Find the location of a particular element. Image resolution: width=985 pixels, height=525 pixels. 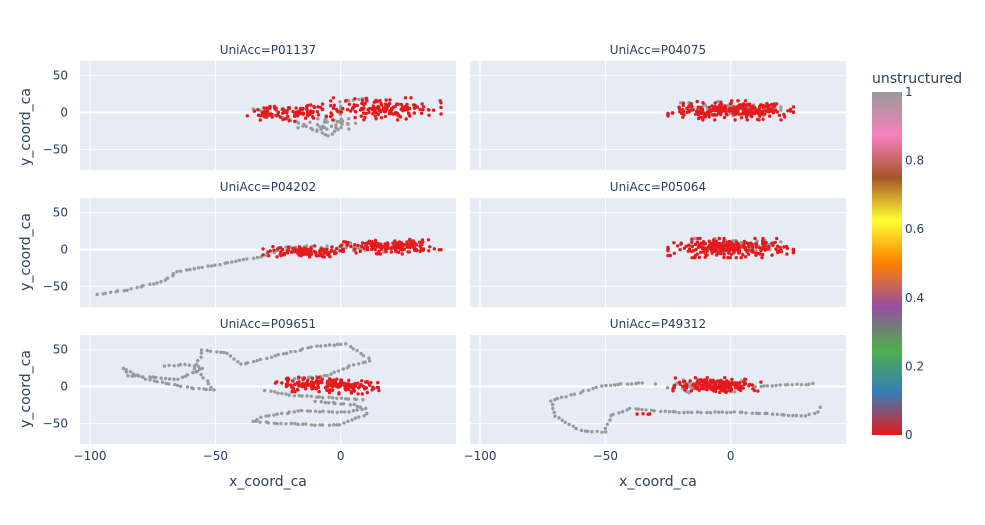

x-axis-title-right: x_coord_ca is located at coordinates (658, 482).